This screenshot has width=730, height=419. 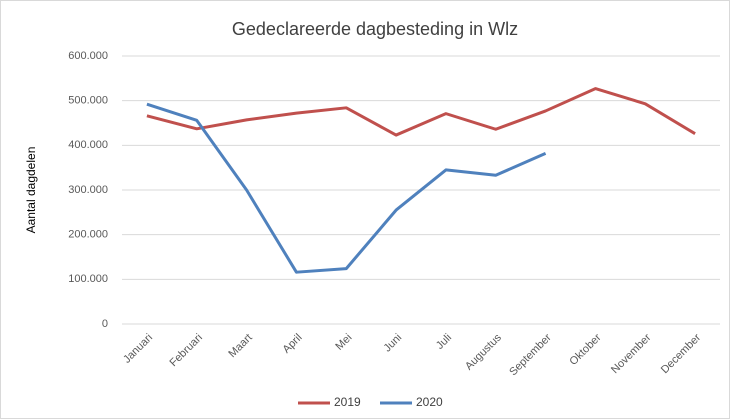 What do you see at coordinates (429, 402) in the screenshot?
I see `legend-label: 2020` at bounding box center [429, 402].